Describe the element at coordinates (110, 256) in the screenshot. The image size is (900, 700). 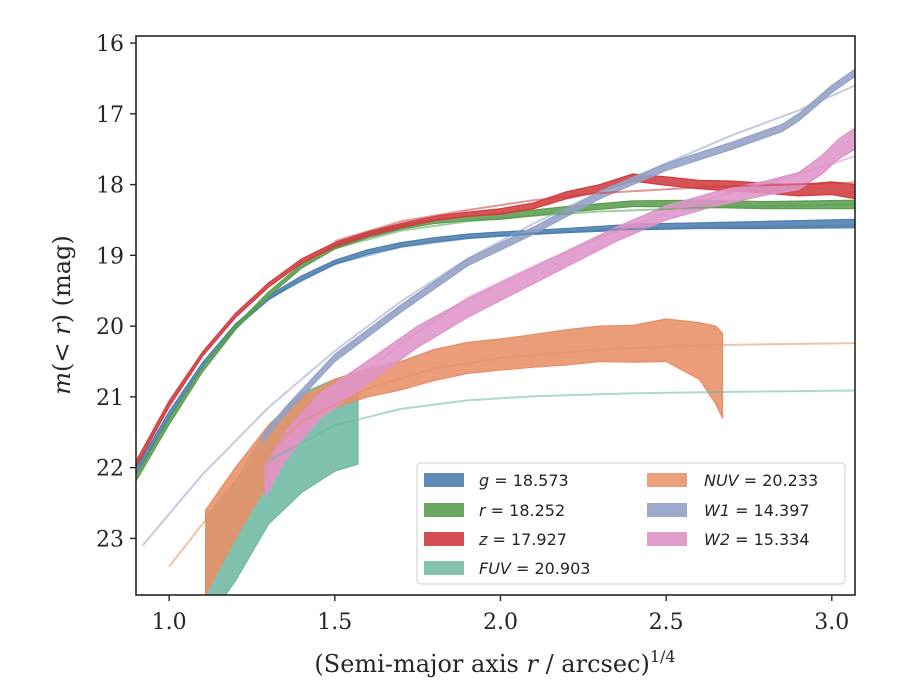
I see `y-tick-label: 19` at that location.